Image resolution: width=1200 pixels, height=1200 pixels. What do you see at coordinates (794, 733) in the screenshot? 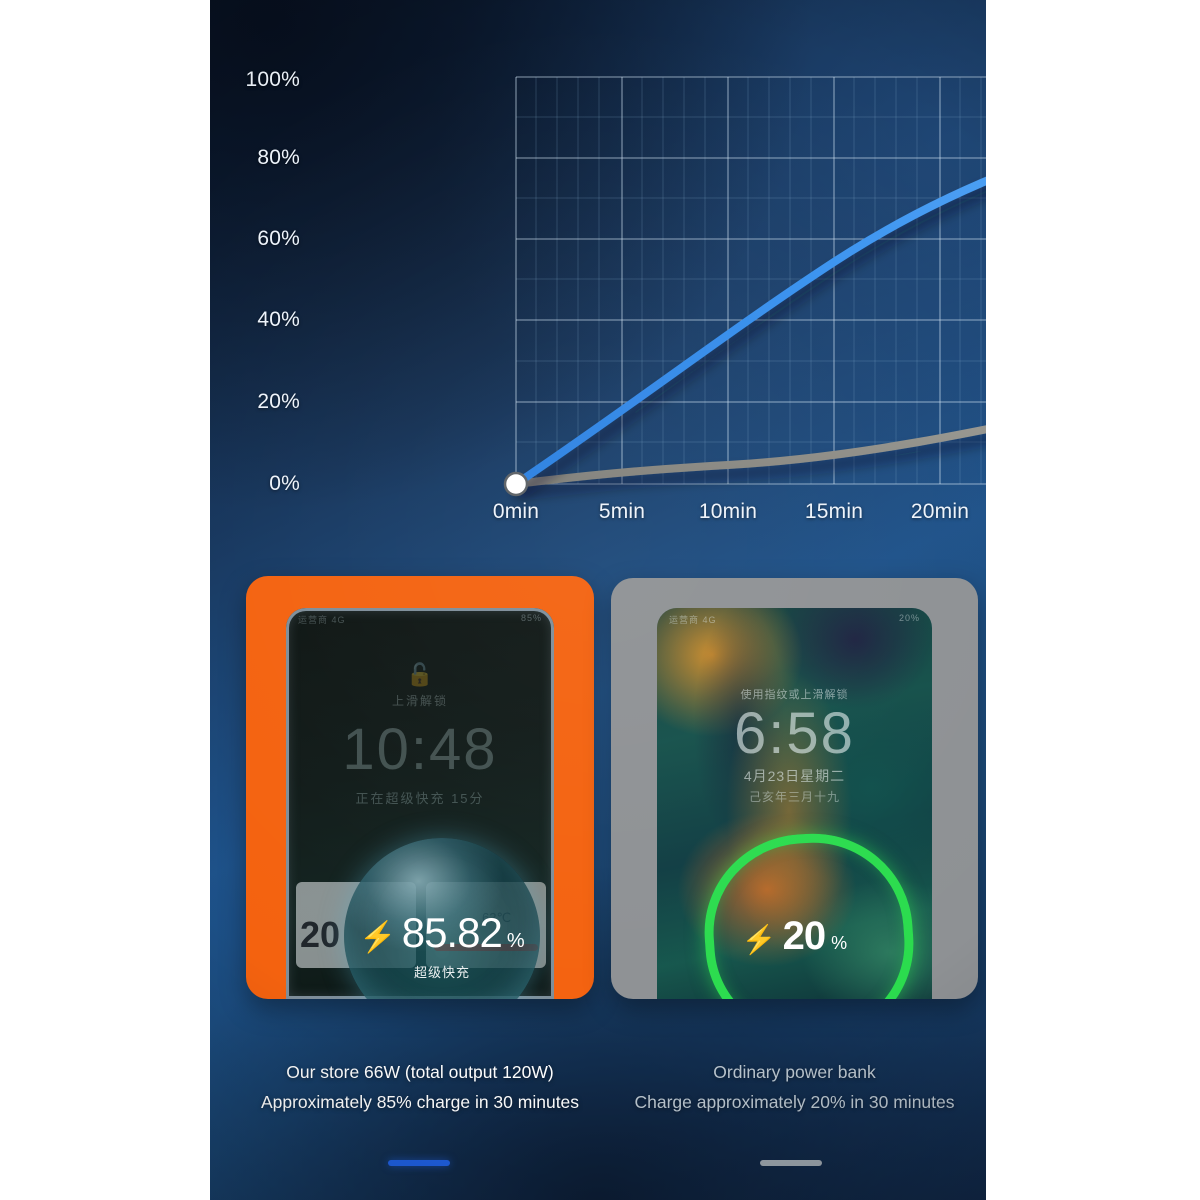
I see `lockscreen-clock: 6:58` at bounding box center [794, 733].